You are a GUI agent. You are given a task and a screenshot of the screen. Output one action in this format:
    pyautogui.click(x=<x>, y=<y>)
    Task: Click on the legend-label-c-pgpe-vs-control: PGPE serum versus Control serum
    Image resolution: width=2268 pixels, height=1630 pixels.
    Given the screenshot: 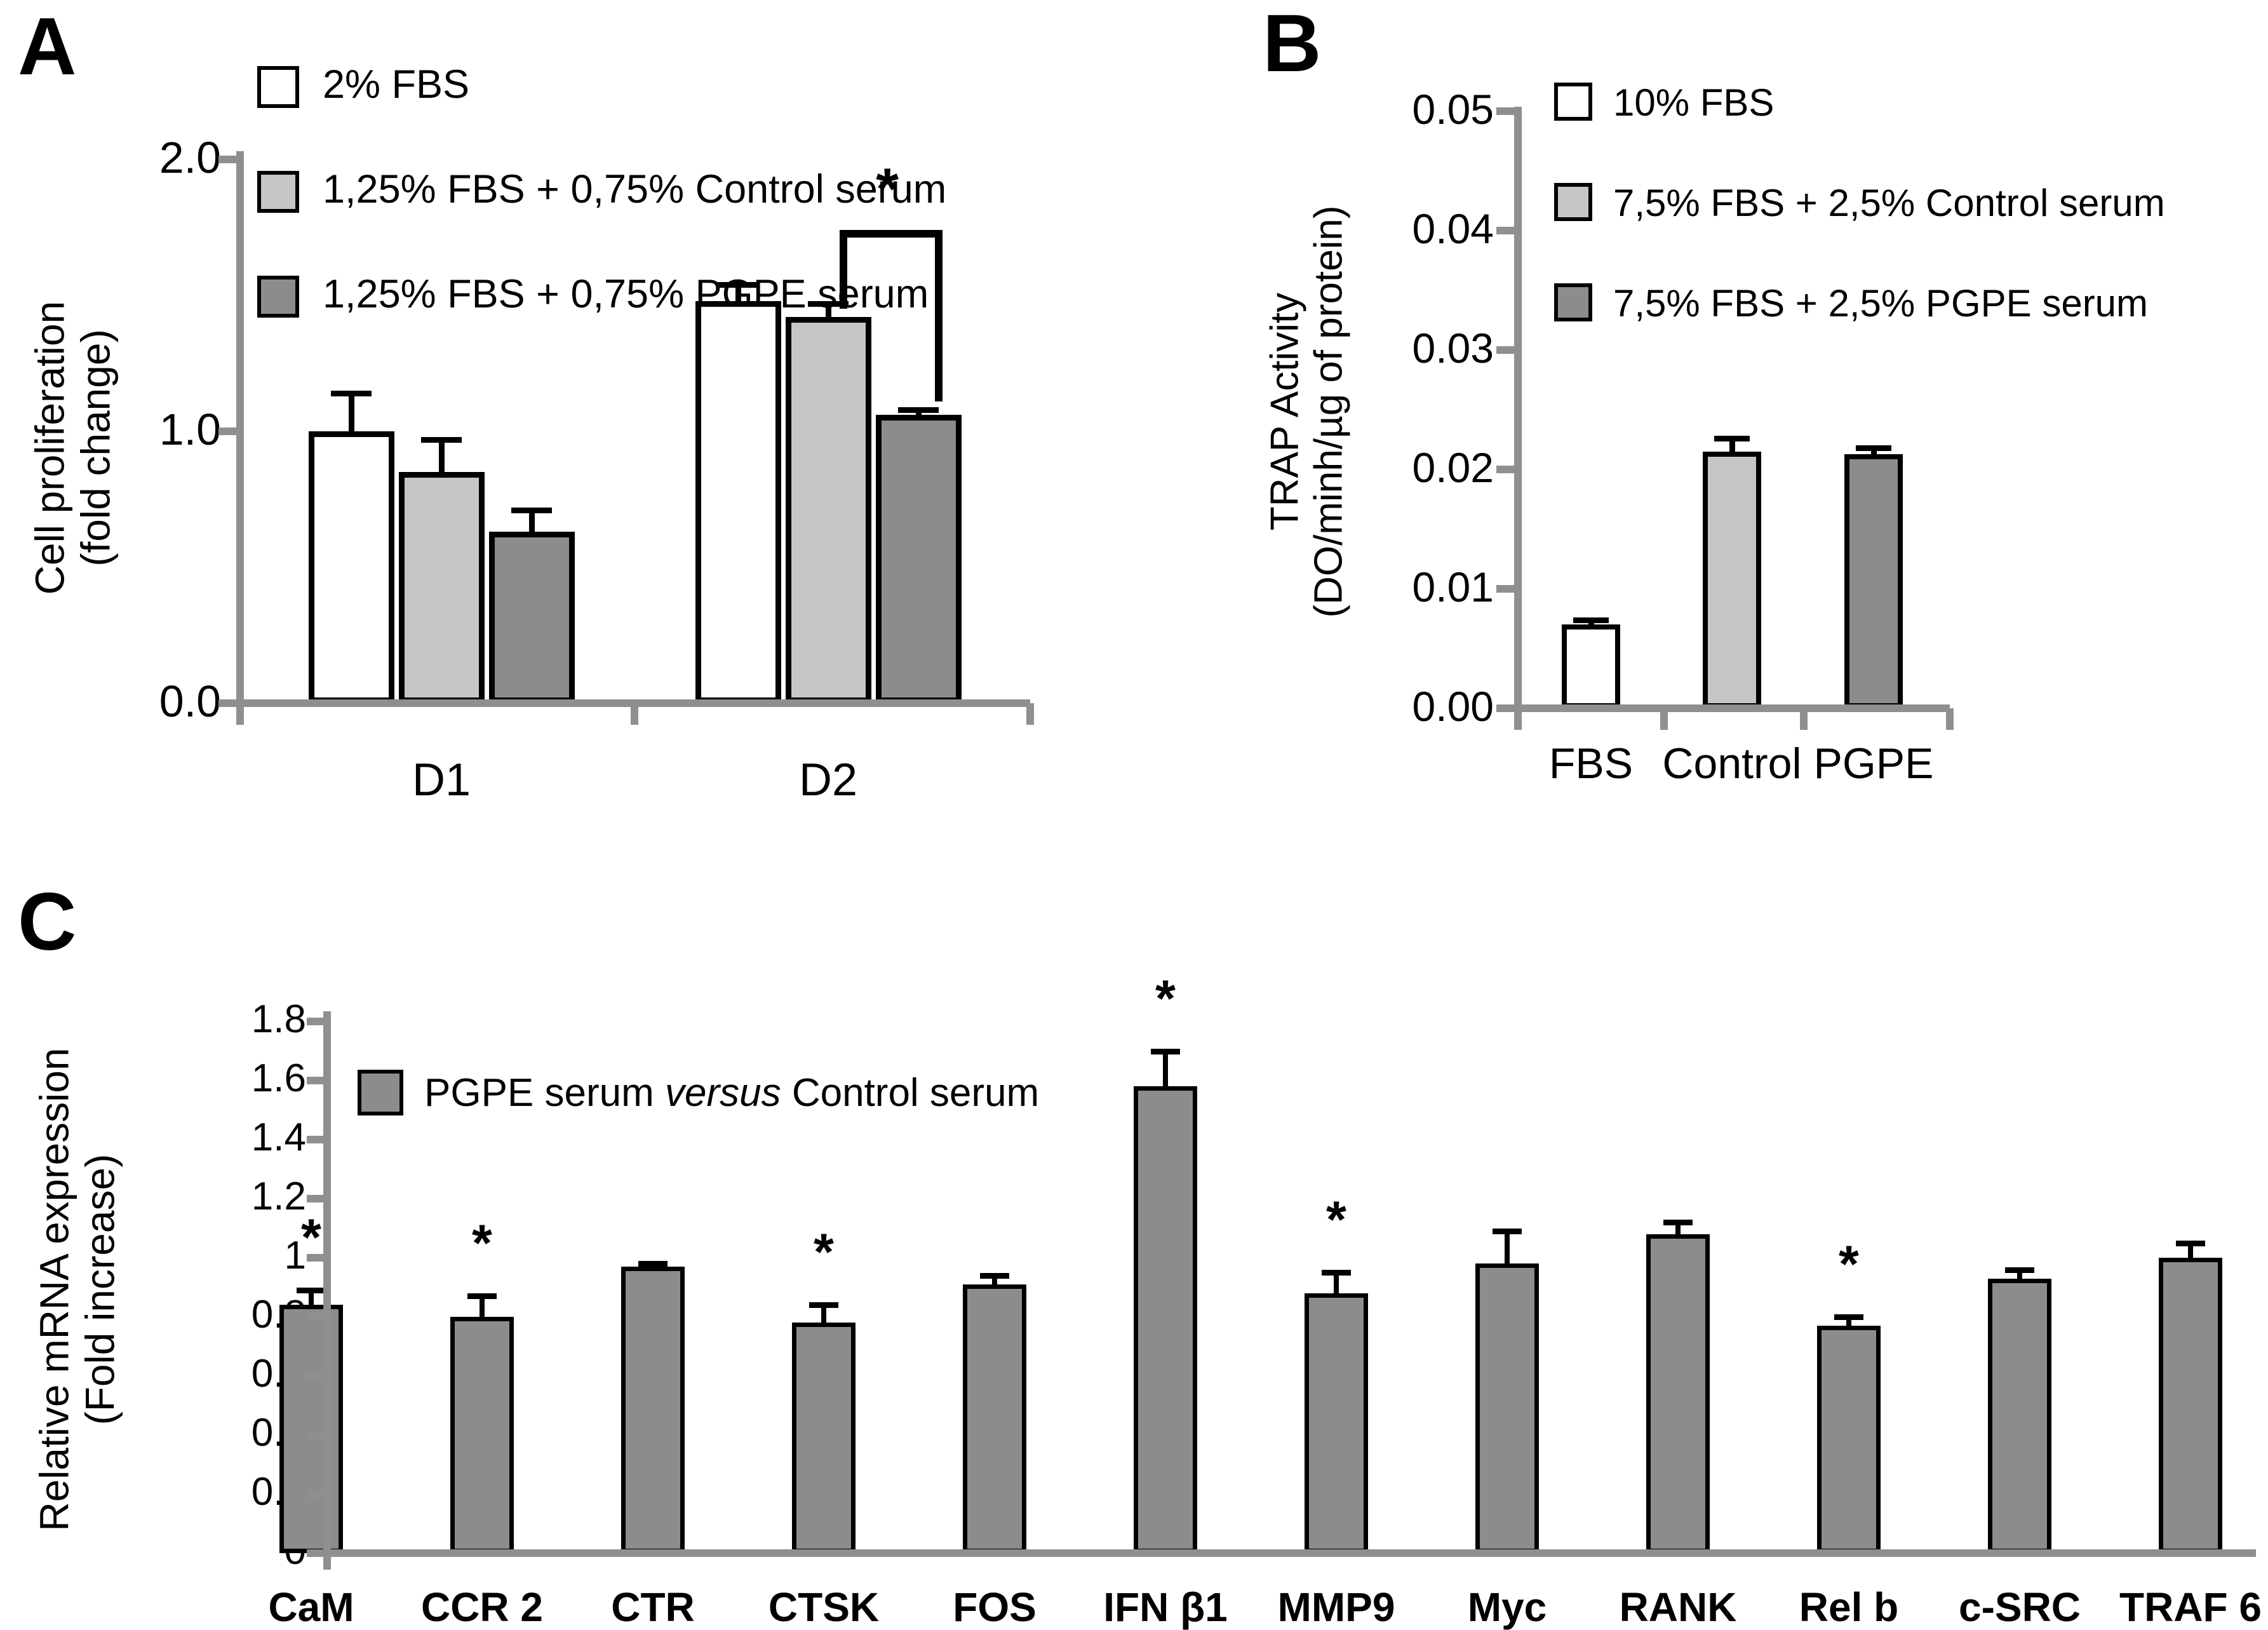 What is the action you would take?
    pyautogui.click(x=731, y=1093)
    